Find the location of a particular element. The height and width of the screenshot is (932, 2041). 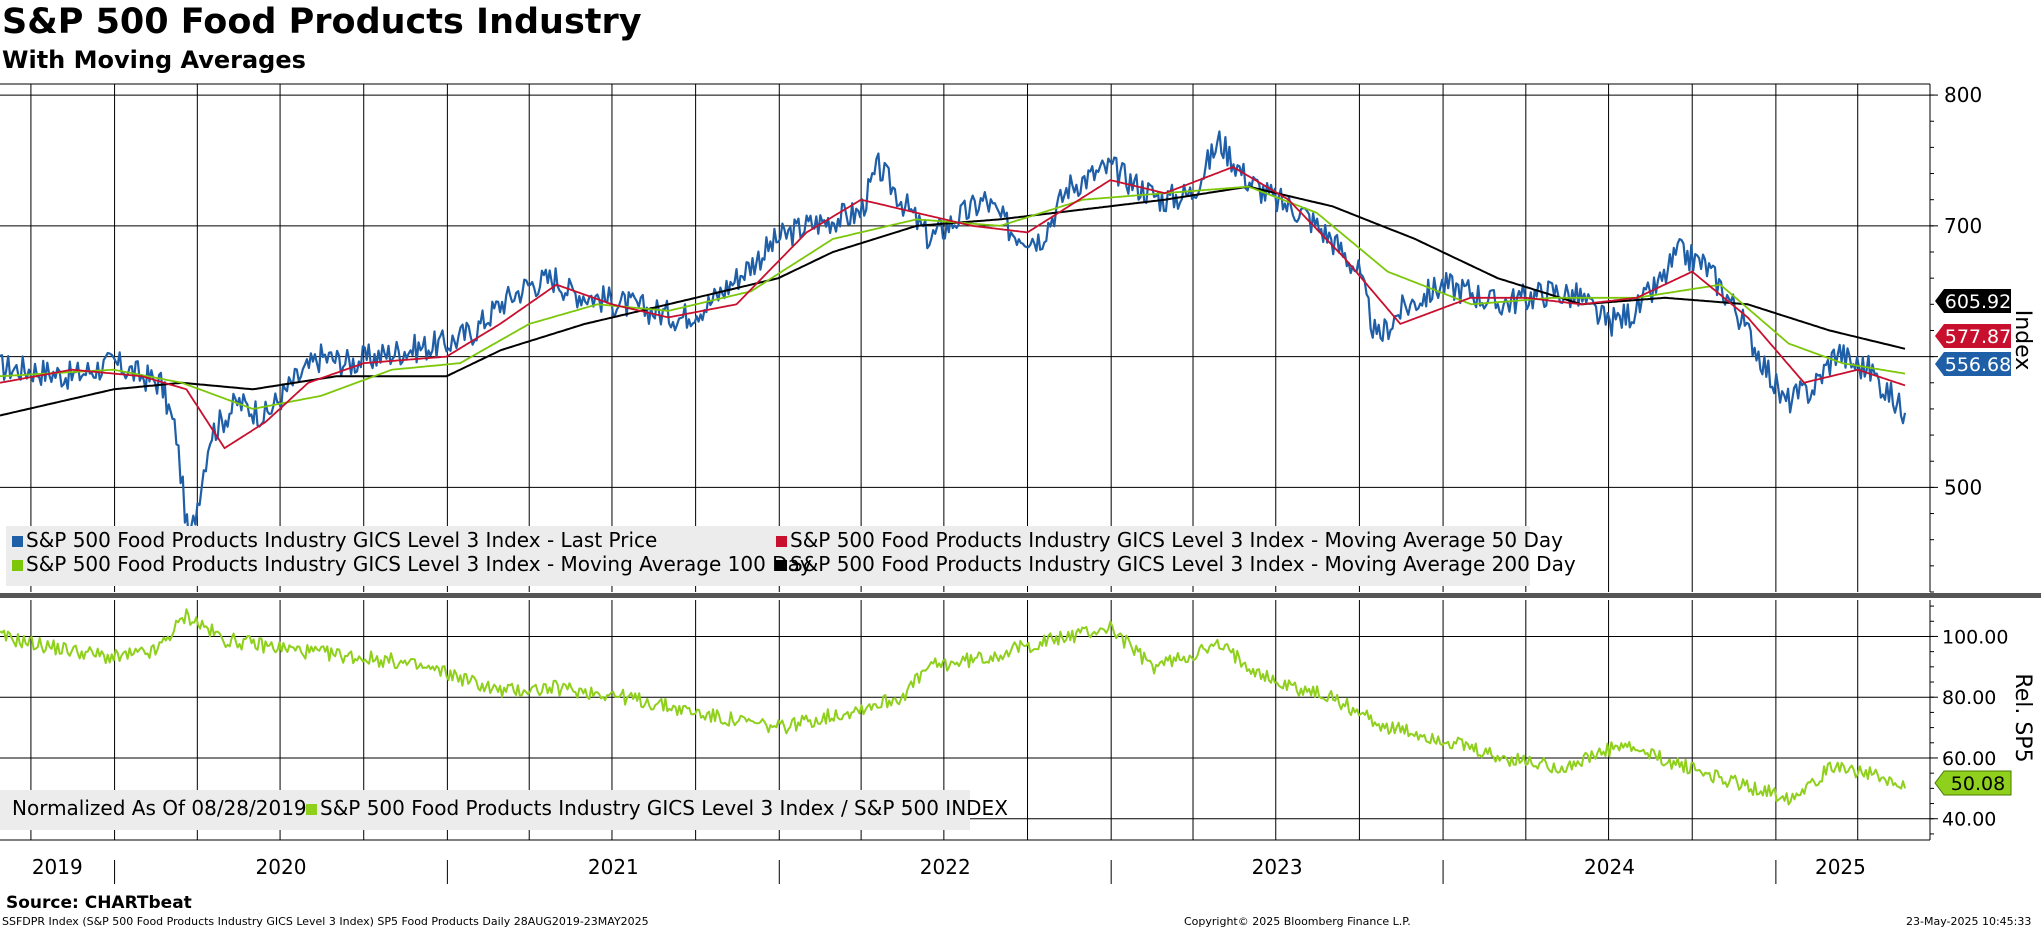

footer-center: Copyright© 2025 Bloomberg Finance L.P. is located at coordinates (1297, 921).